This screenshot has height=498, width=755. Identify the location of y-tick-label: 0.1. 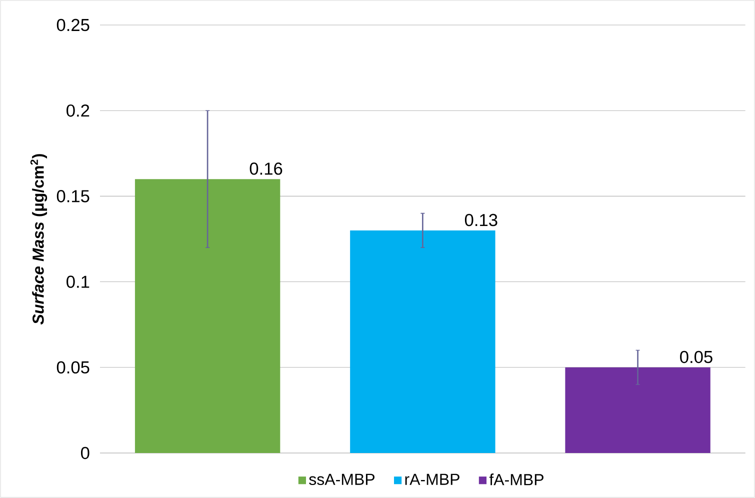
(78, 282).